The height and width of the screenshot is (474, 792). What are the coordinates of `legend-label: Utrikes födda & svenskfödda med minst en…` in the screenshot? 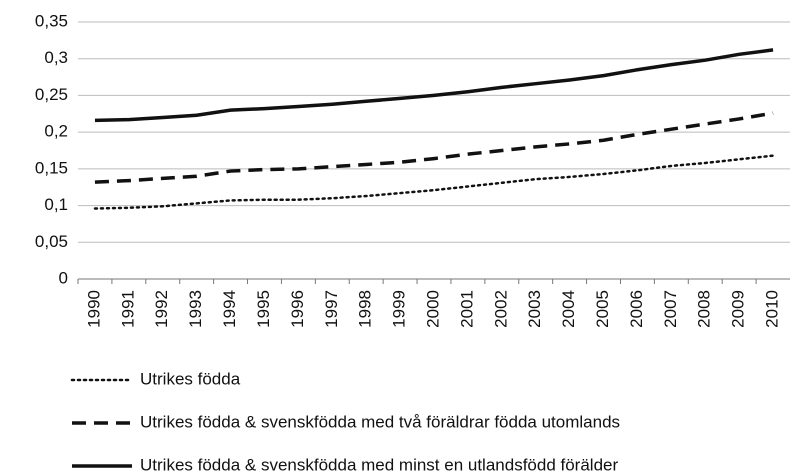 It's located at (379, 464).